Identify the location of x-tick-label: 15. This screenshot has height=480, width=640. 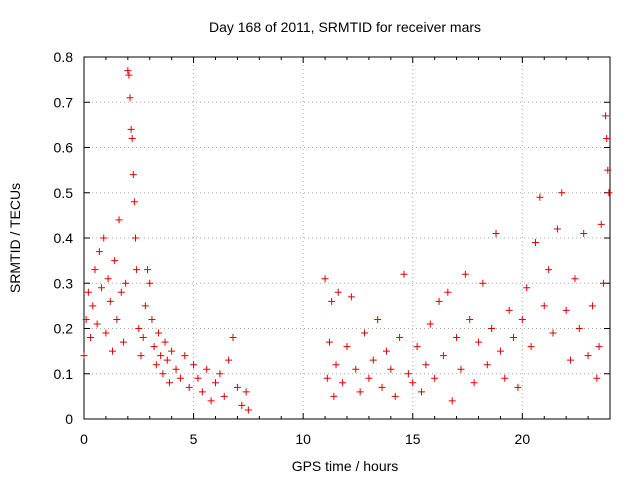
(413, 439).